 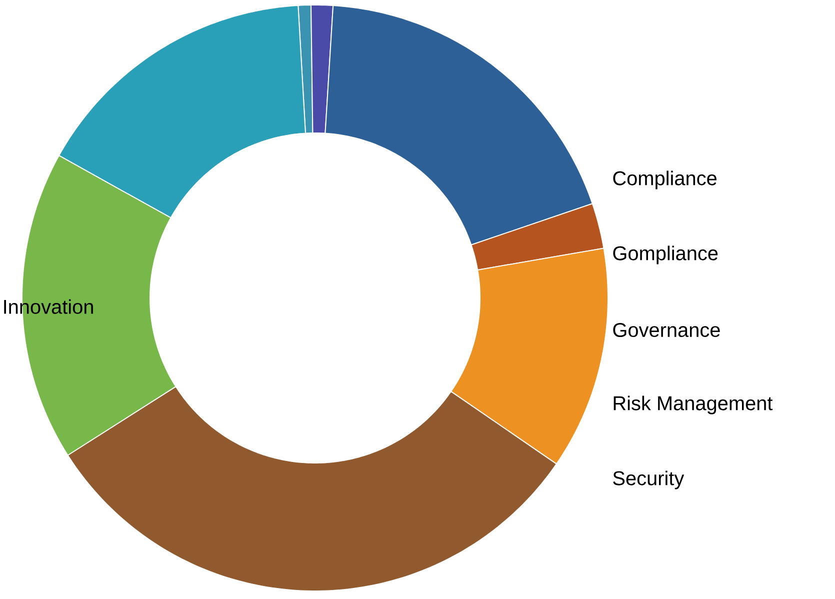 I want to click on text: Compliance, so click(x=664, y=180).